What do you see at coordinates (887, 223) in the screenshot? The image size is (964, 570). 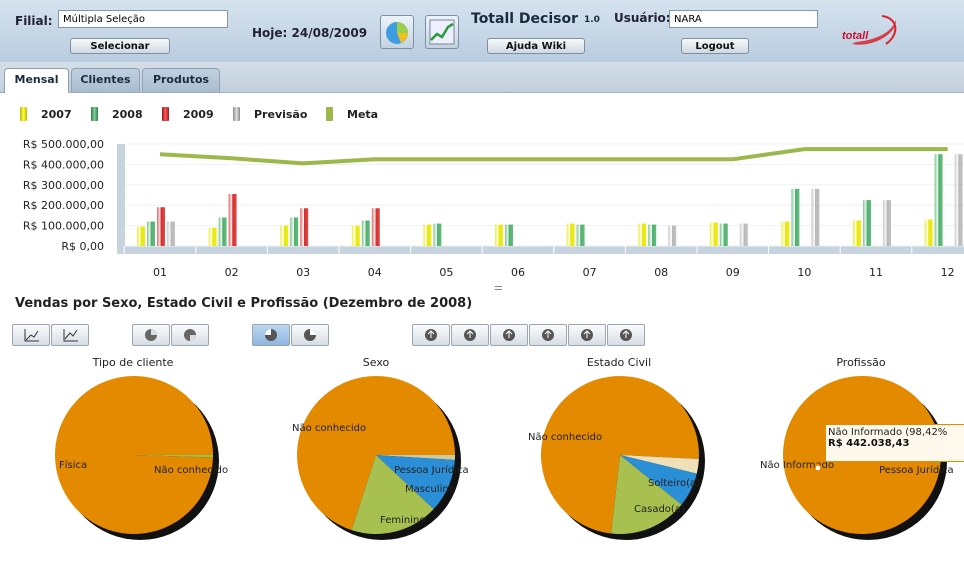 I see `bar-Previsão-11` at bounding box center [887, 223].